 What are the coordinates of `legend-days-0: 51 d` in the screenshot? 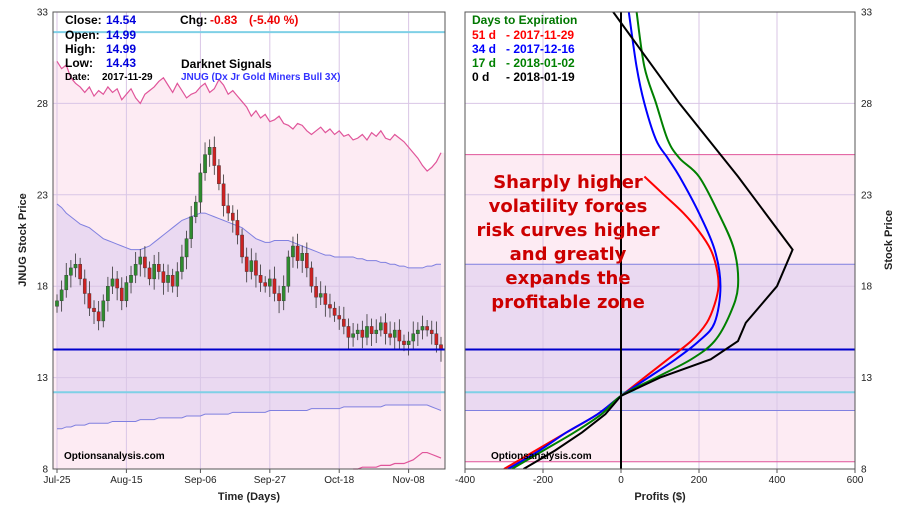 It's located at (484, 35).